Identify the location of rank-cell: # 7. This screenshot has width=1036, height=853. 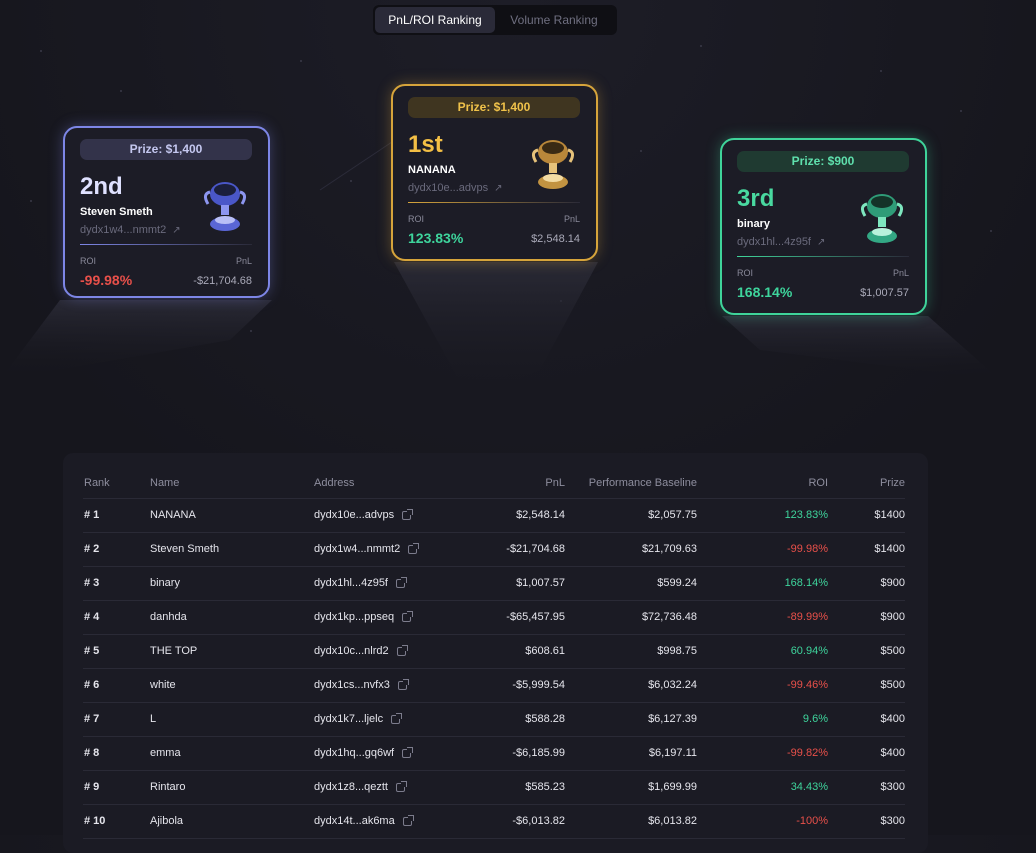
(92, 719).